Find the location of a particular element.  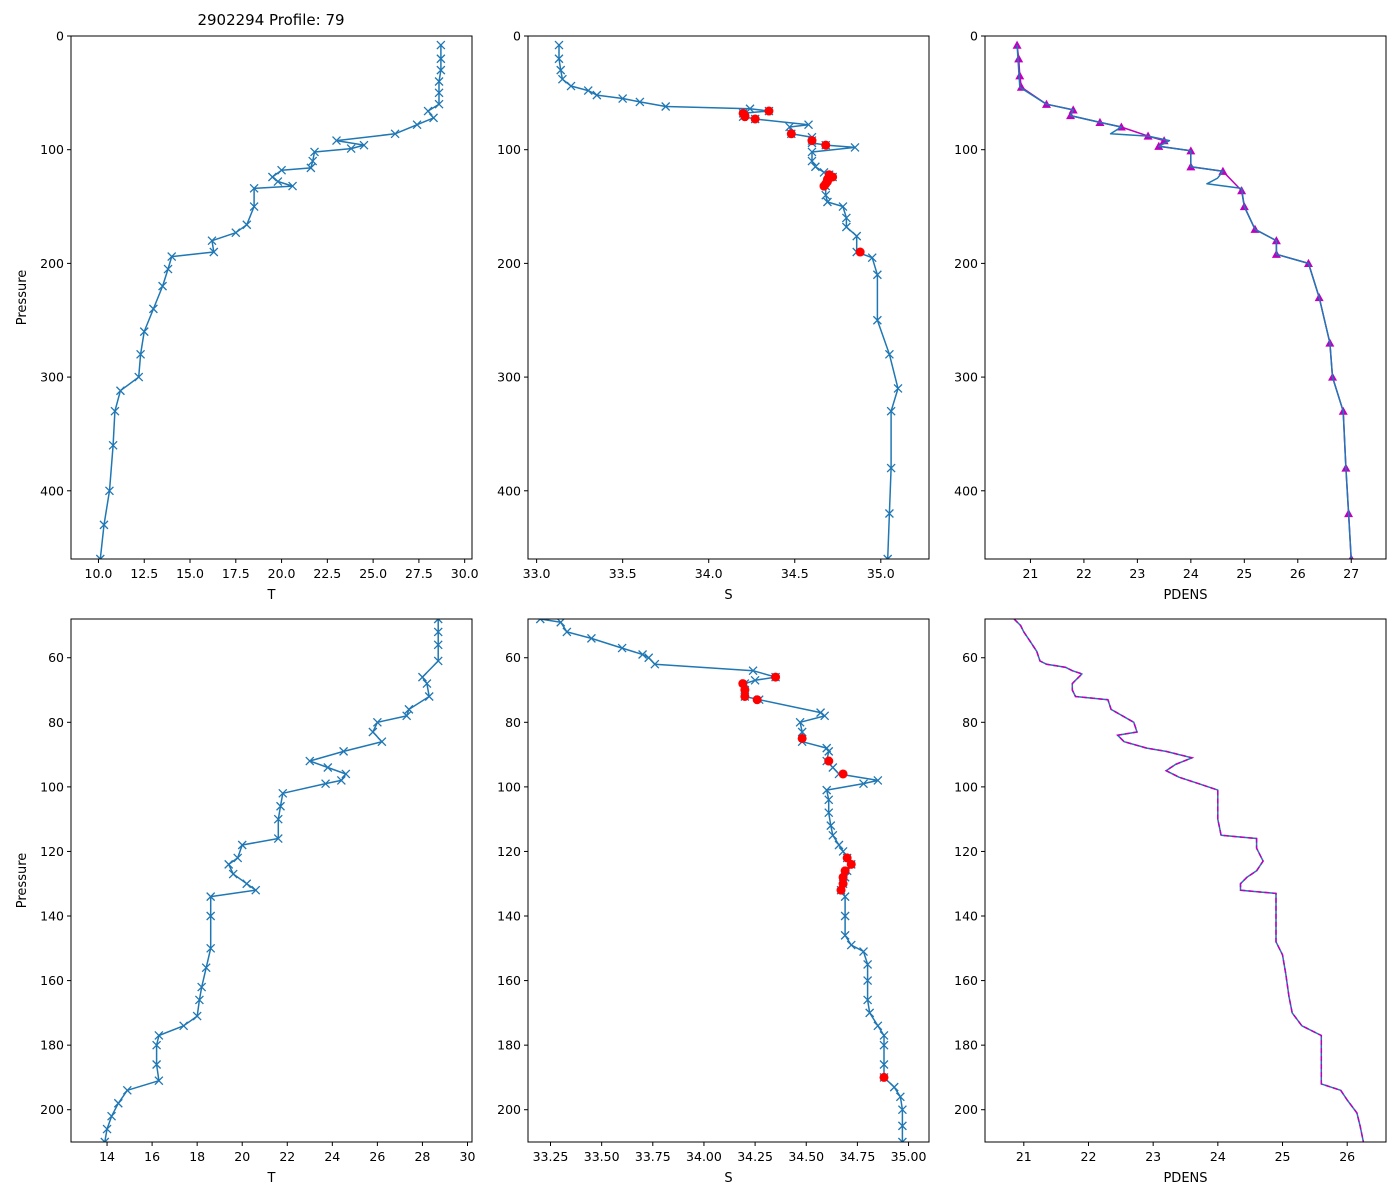

x-tick-label: 33.25 is located at coordinates (551, 1156).